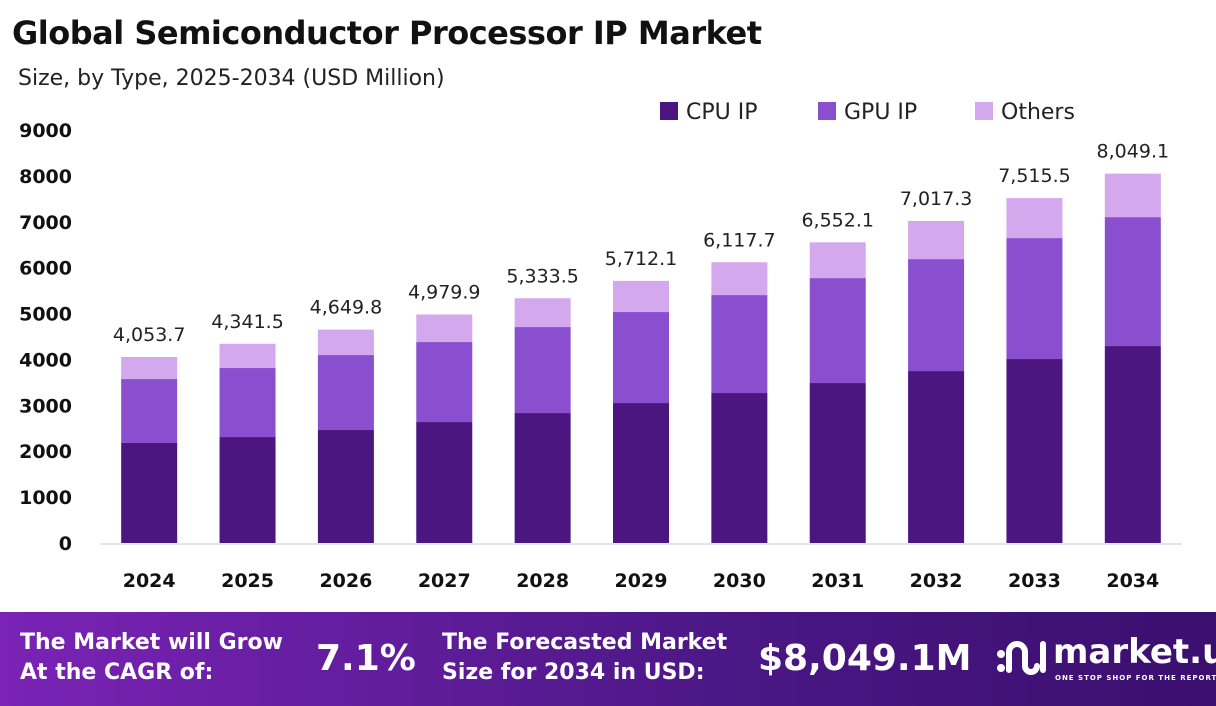  Describe the element at coordinates (1034, 581) in the screenshot. I see `x-tick-label: 2033` at that location.